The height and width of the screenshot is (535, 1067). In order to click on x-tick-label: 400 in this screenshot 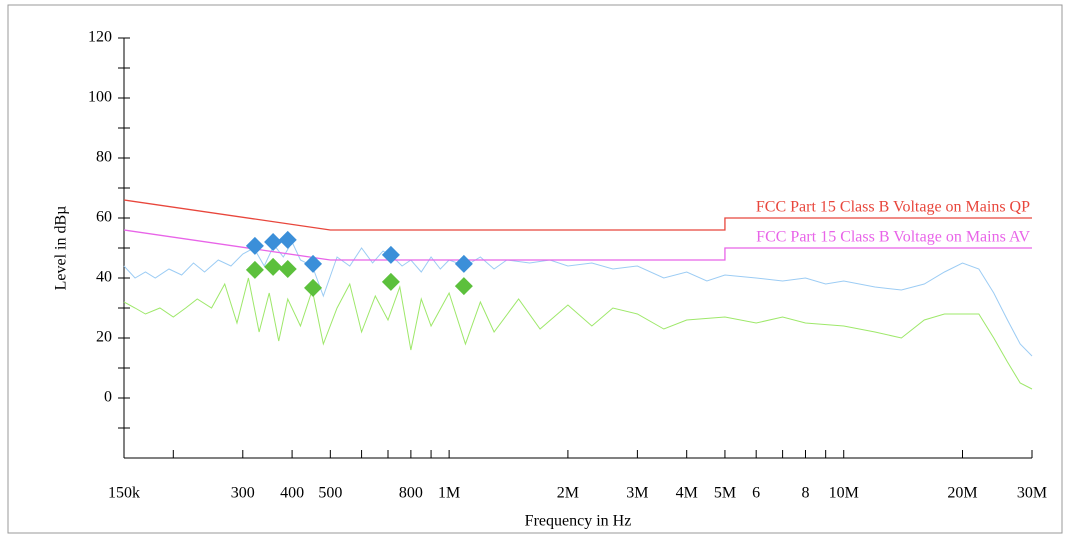, I will do `click(292, 493)`.